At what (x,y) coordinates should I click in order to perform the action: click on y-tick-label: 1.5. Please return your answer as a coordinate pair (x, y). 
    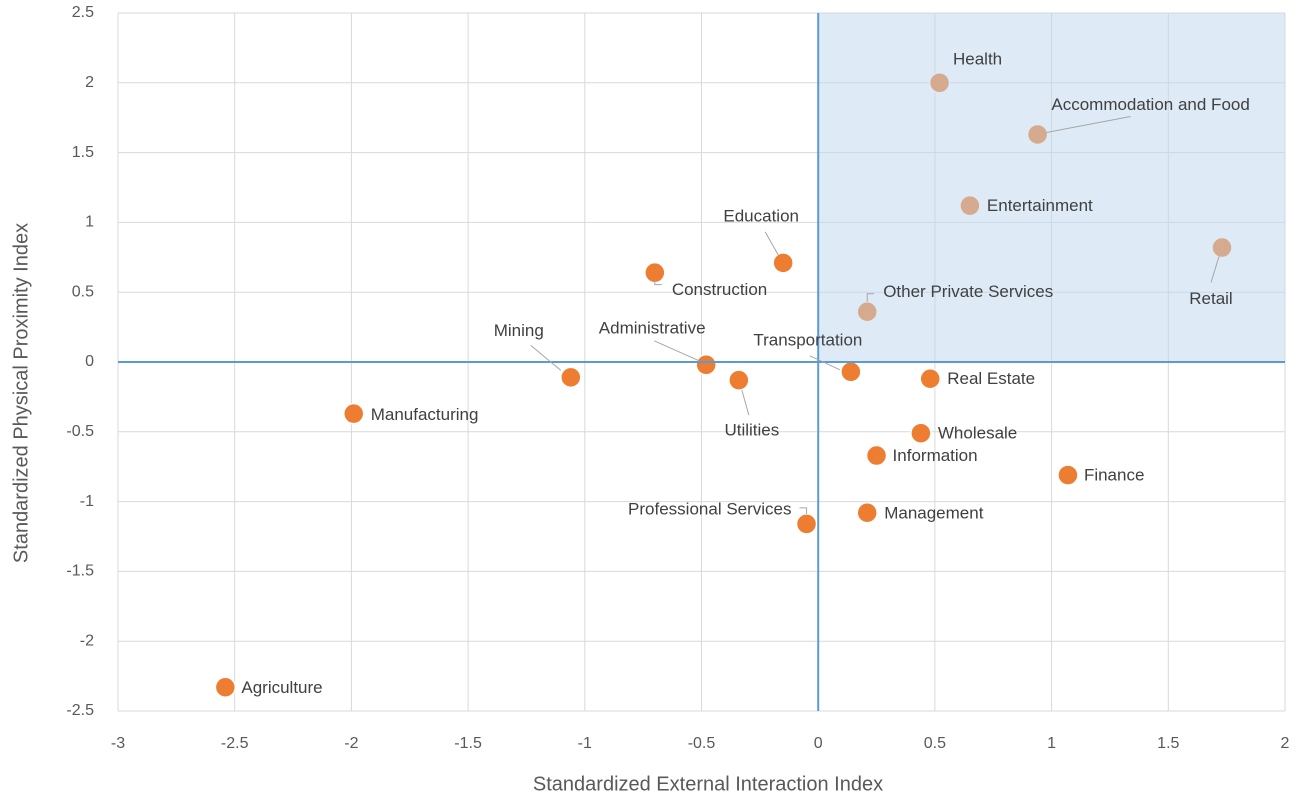
    Looking at the image, I should click on (83, 152).